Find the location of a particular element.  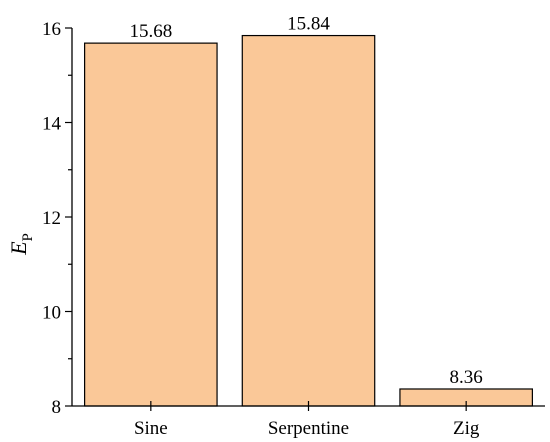

y-tick-label-10: 10 is located at coordinates (51, 313).